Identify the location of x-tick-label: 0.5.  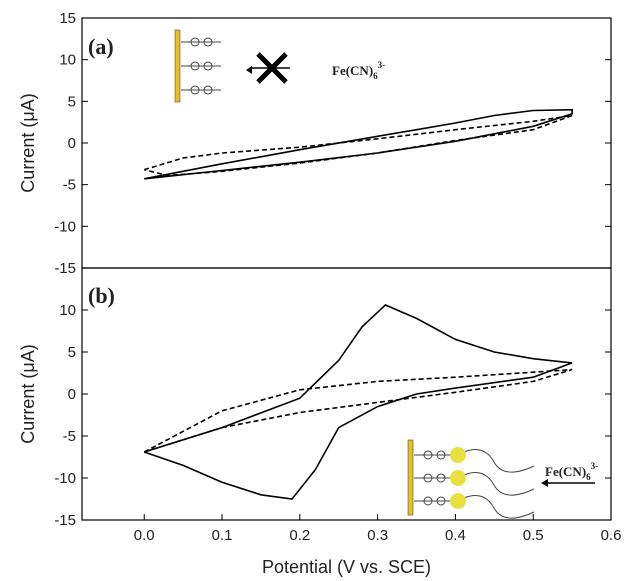
(533, 535).